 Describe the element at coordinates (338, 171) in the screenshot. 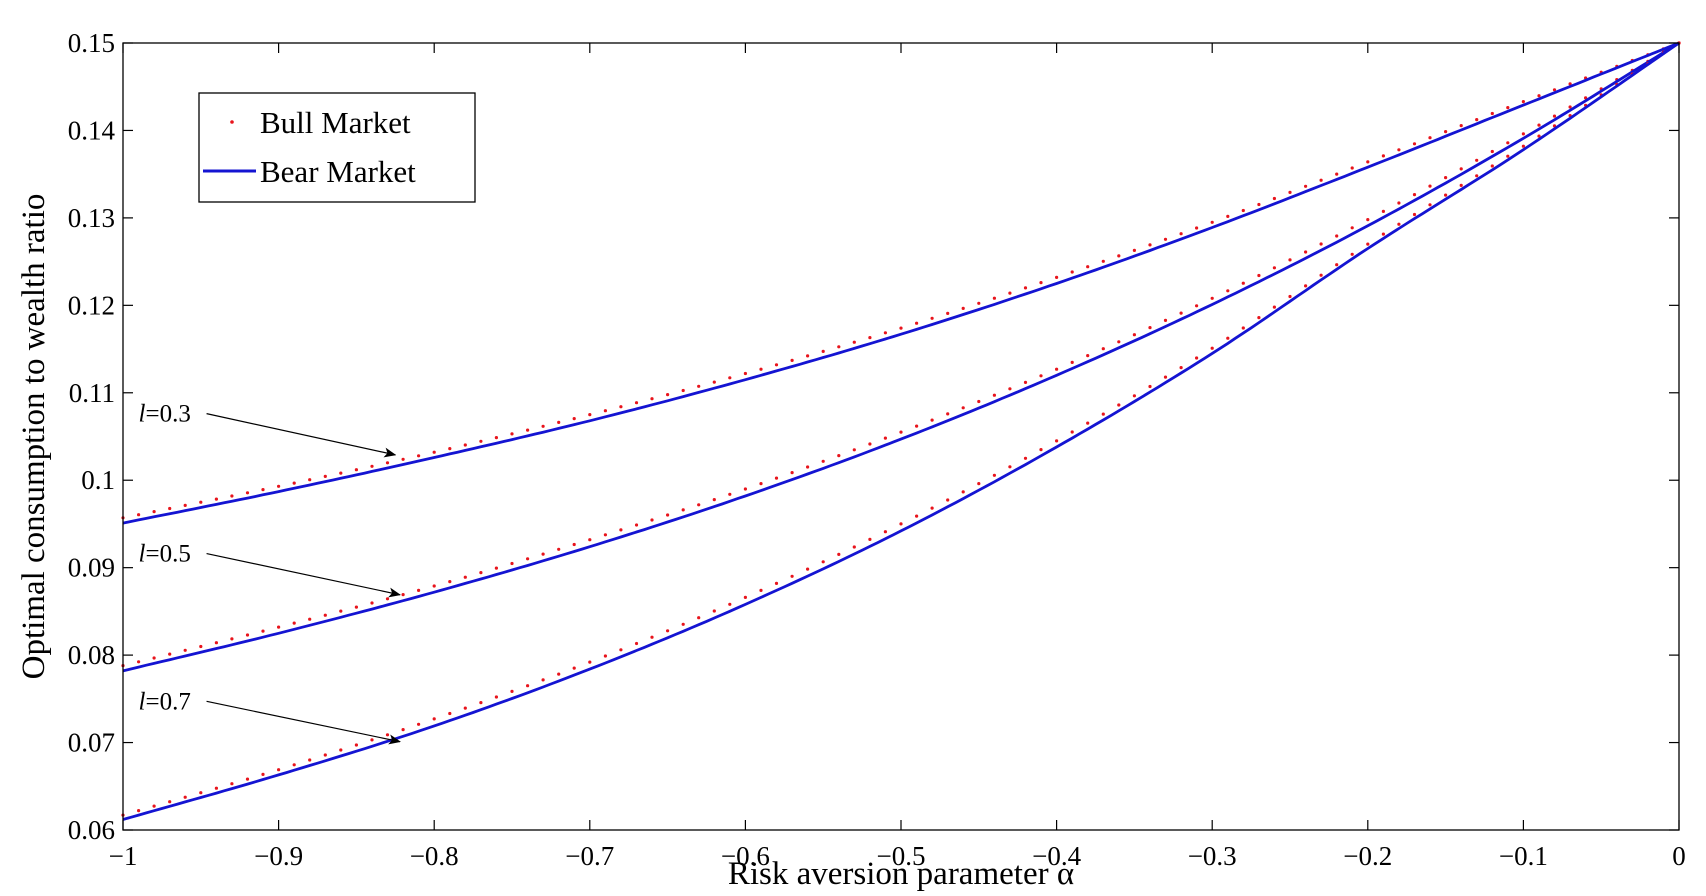

I see `legend-bear-market-label: Bear Market` at that location.